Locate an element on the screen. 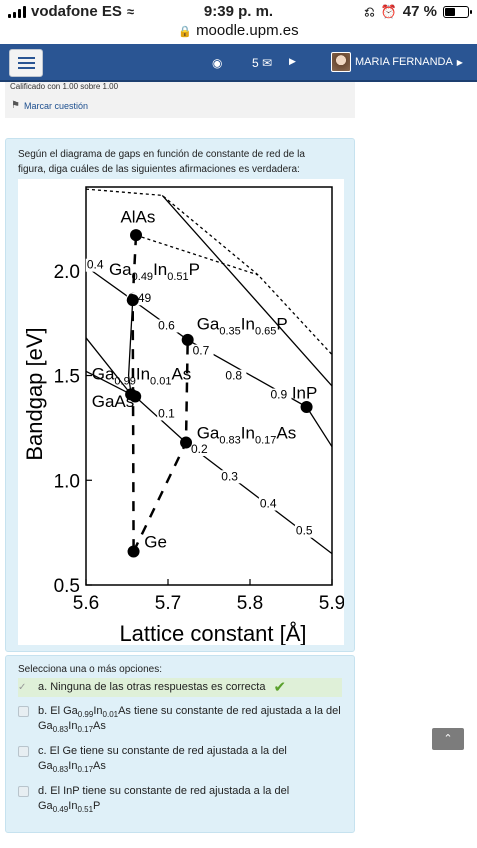 The width and height of the screenshot is (477, 848). flag-icon: ⚑ is located at coordinates (15, 105).